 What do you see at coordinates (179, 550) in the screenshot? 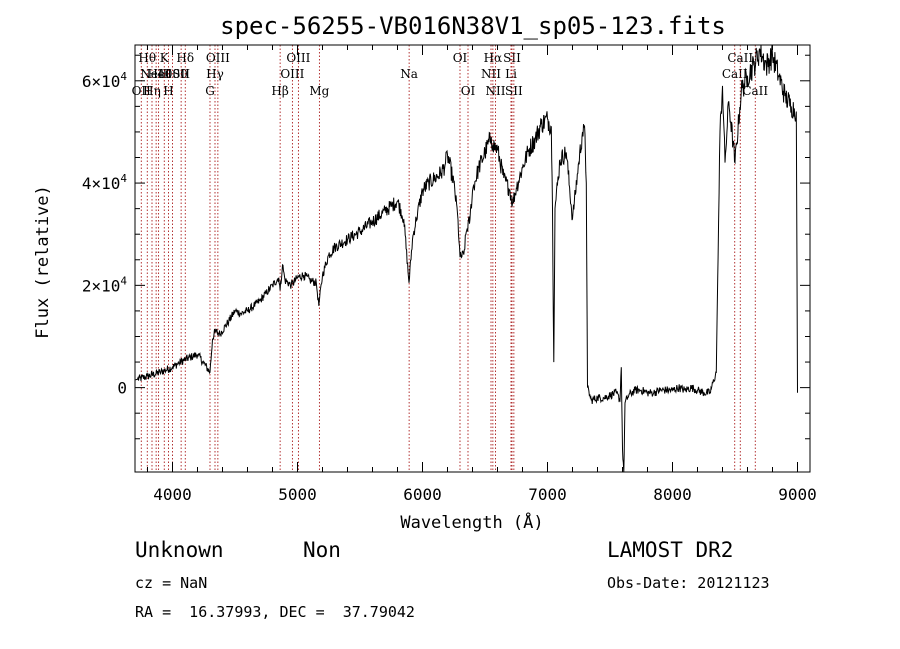
I see `object-class: Unknown` at bounding box center [179, 550].